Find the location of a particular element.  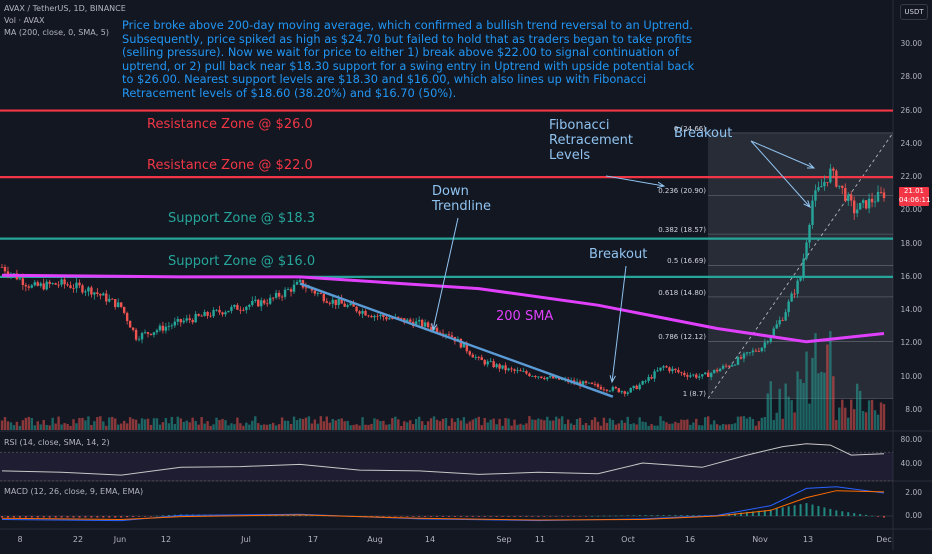

ma-legend: MA (200, close, 0, SMA, 5) is located at coordinates (57, 32).